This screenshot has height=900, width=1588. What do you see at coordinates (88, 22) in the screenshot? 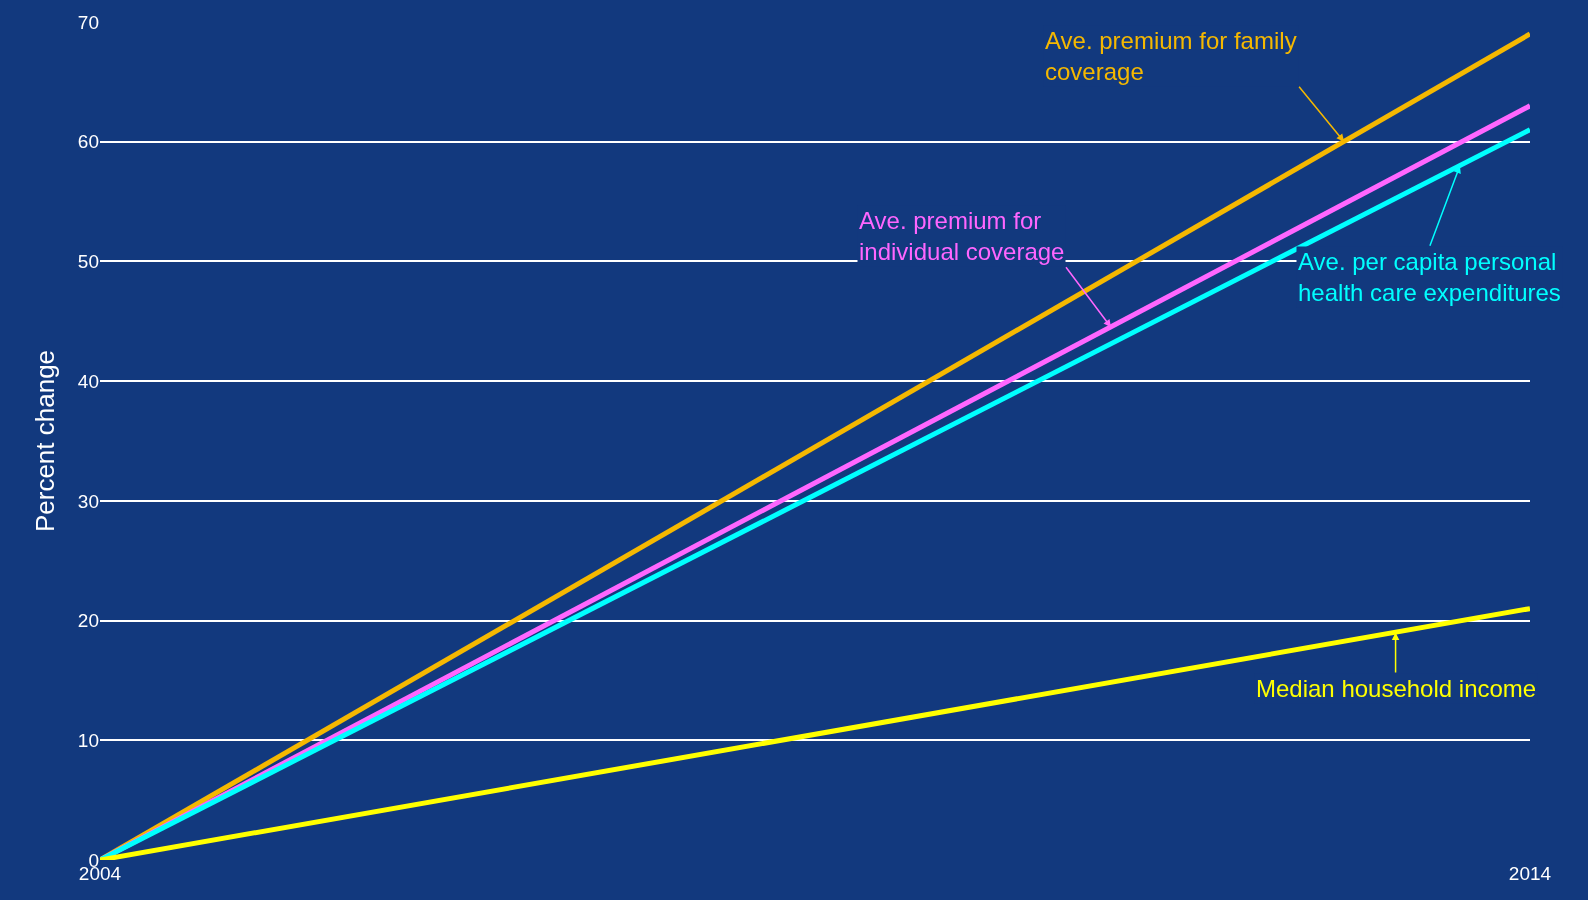
I see `y-tick-label: 70` at bounding box center [88, 22].